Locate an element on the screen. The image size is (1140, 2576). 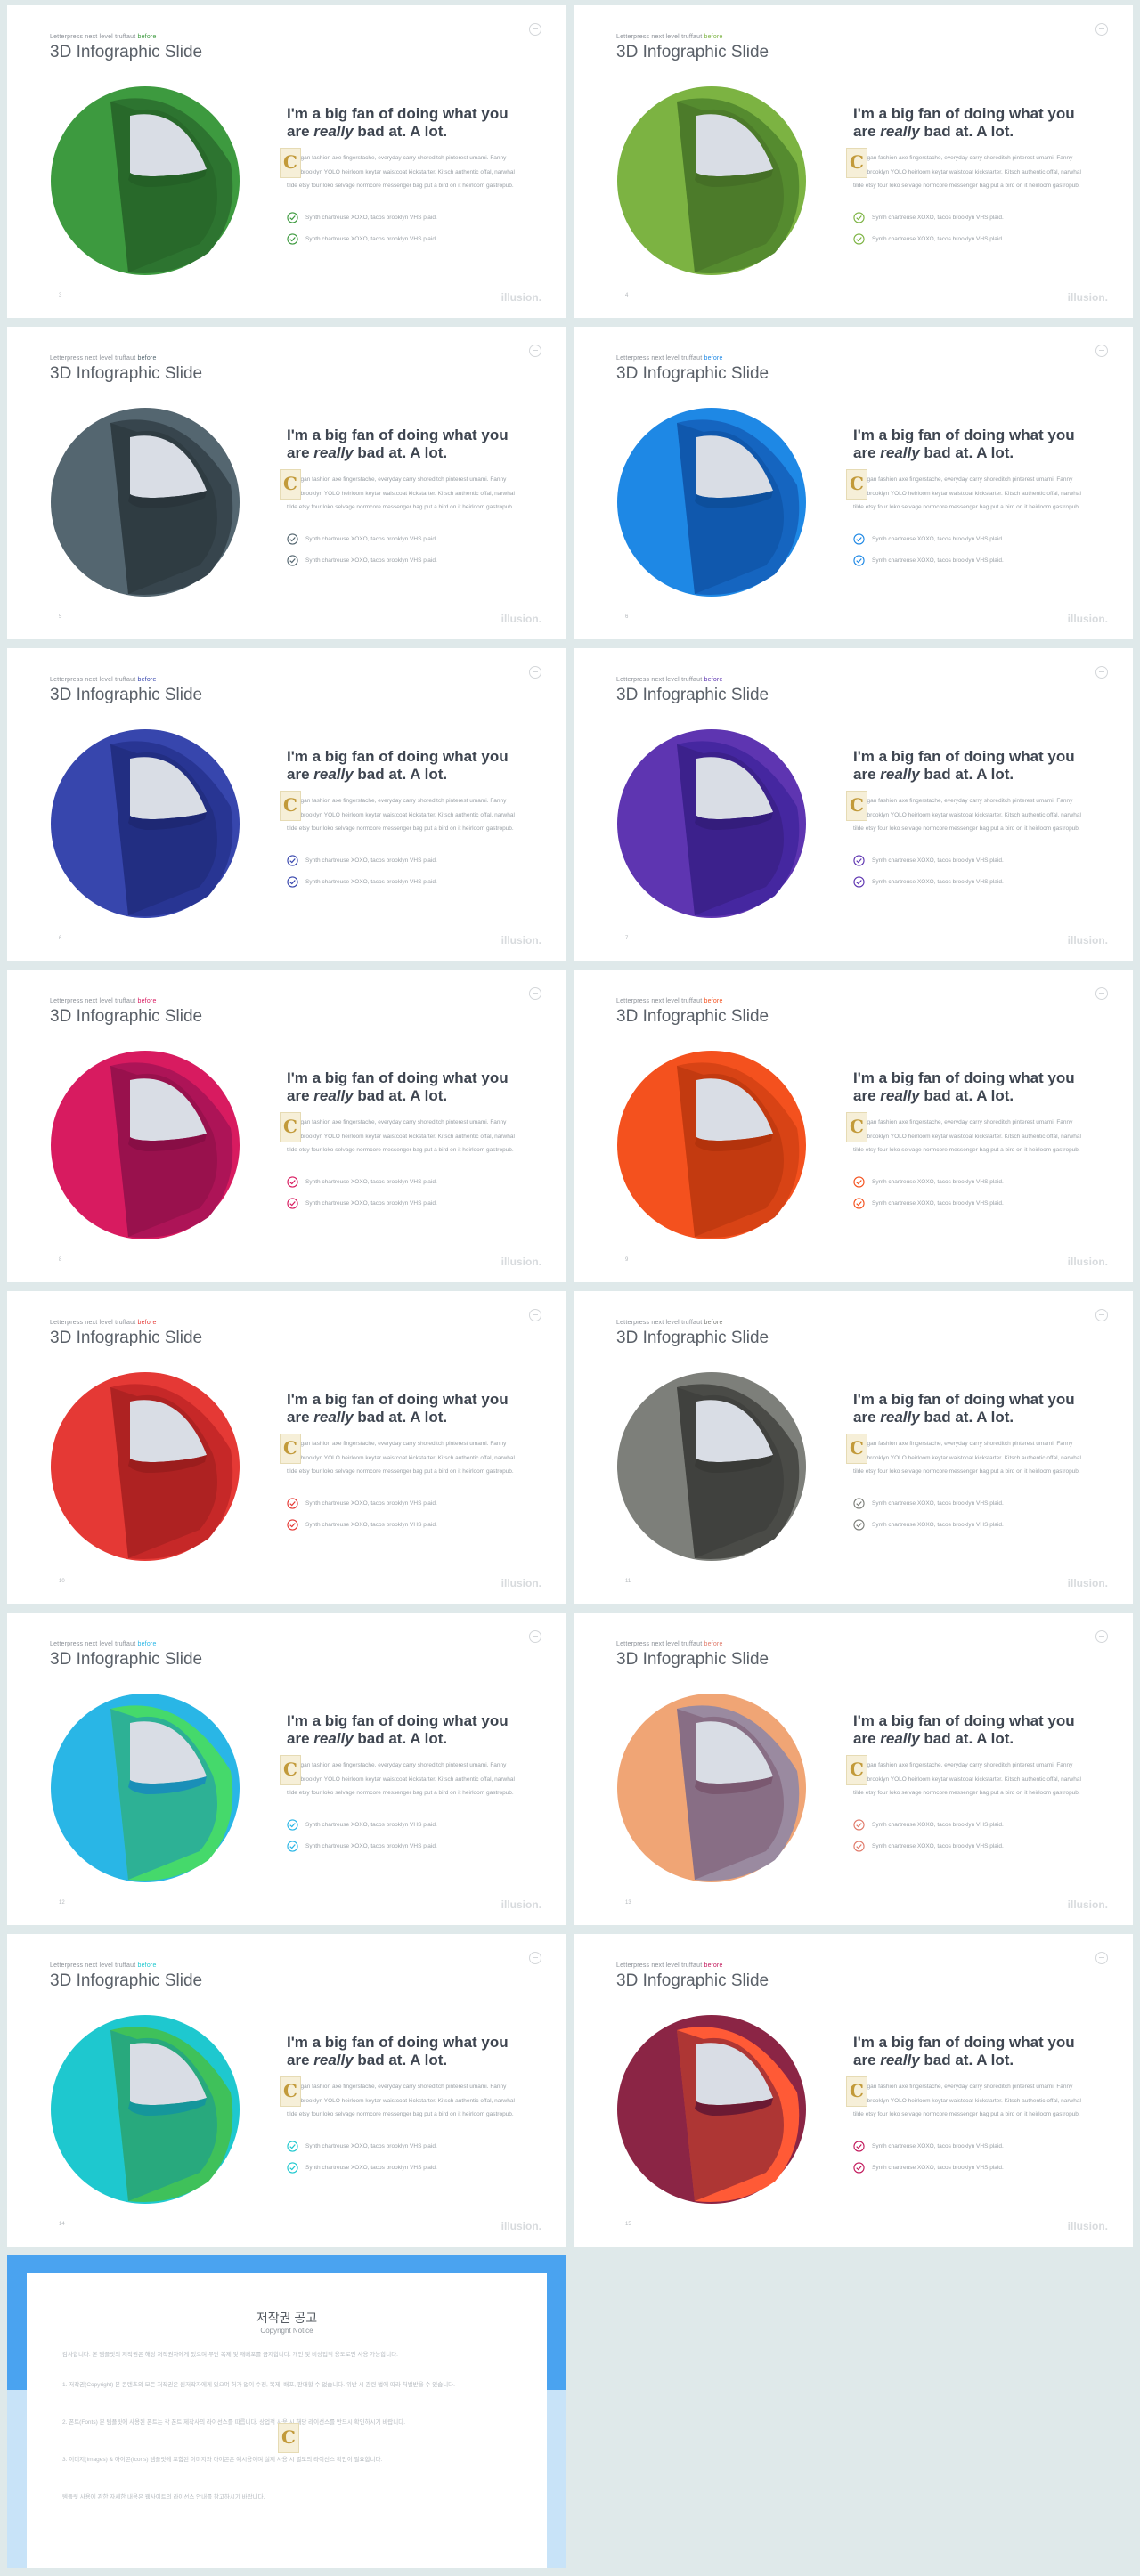
brand-logo: illusion. is located at coordinates (521, 619).